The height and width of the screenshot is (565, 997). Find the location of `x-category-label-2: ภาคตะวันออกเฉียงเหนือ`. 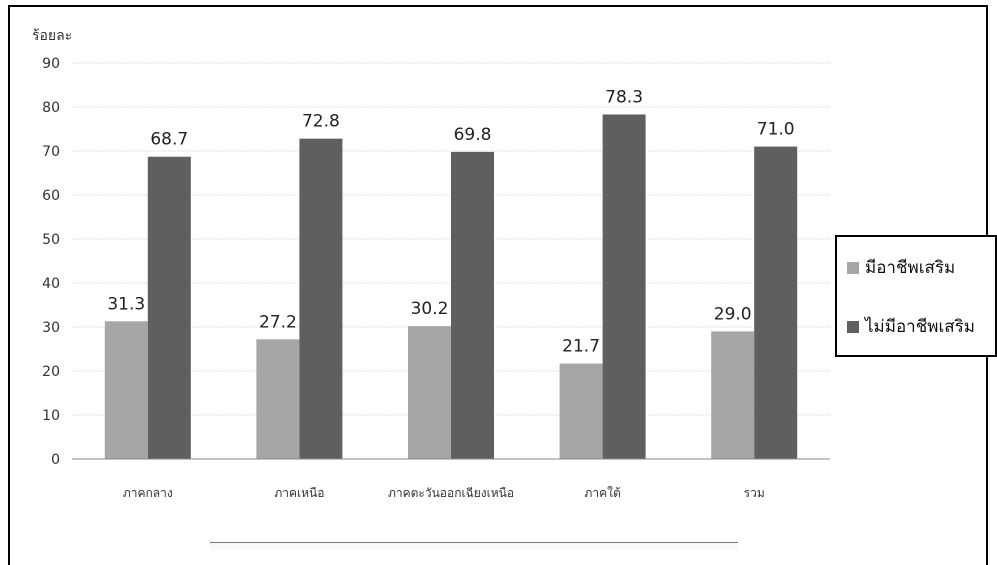

x-category-label-2: ภาคตะวันออกเฉียงเหนือ is located at coordinates (451, 493).